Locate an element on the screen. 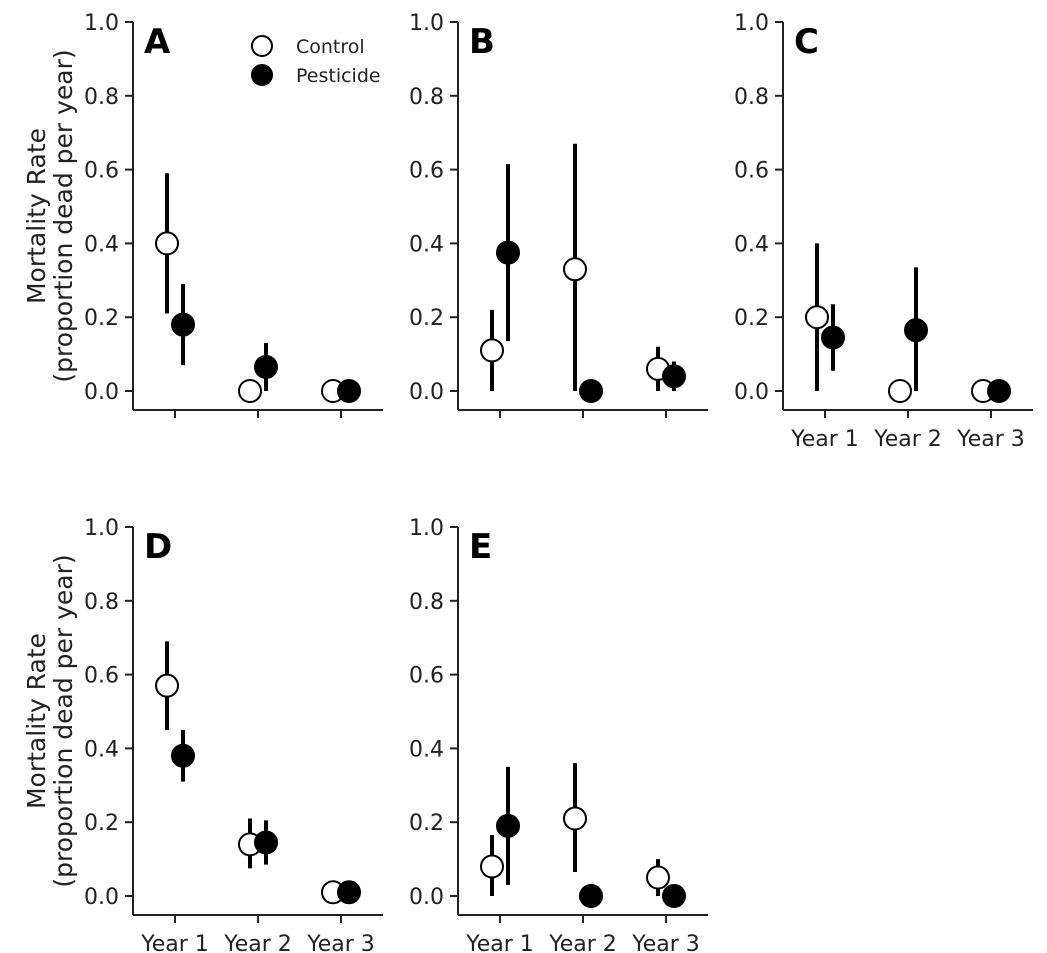 The image size is (1047, 953). legend-marker-control is located at coordinates (262, 46).